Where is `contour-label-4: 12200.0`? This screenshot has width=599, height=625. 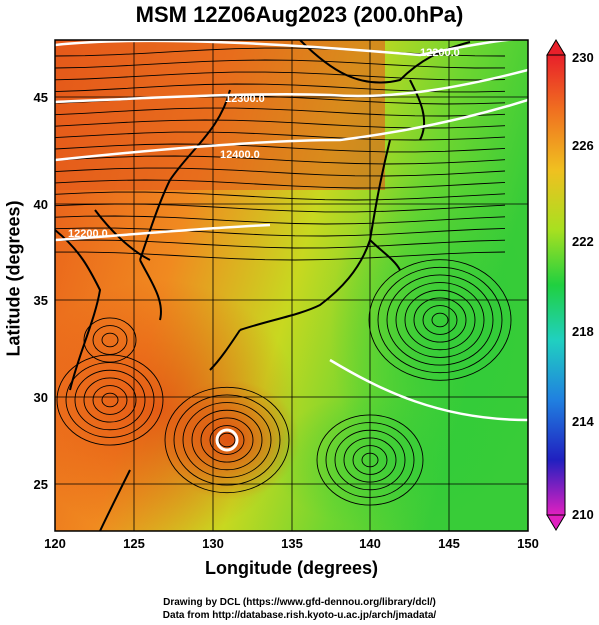
contour-label-4: 12200.0 is located at coordinates (88, 234).